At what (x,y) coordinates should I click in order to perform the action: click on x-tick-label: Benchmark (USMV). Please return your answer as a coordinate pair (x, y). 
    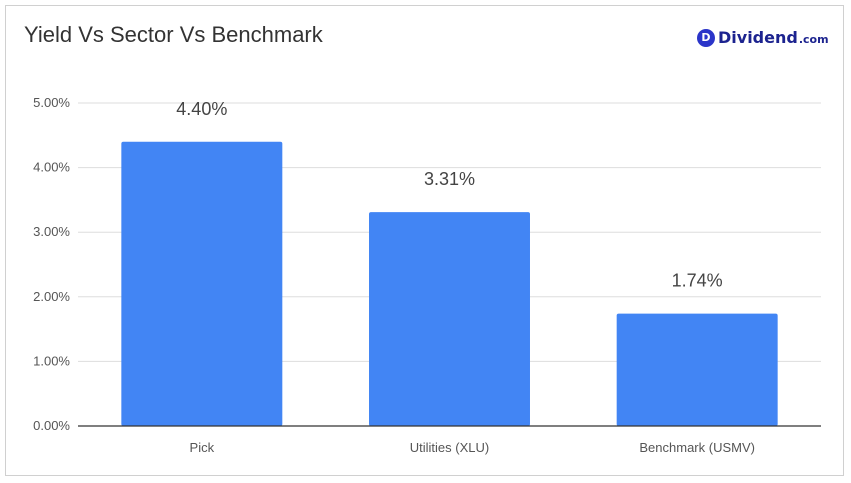
    Looking at the image, I should click on (697, 447).